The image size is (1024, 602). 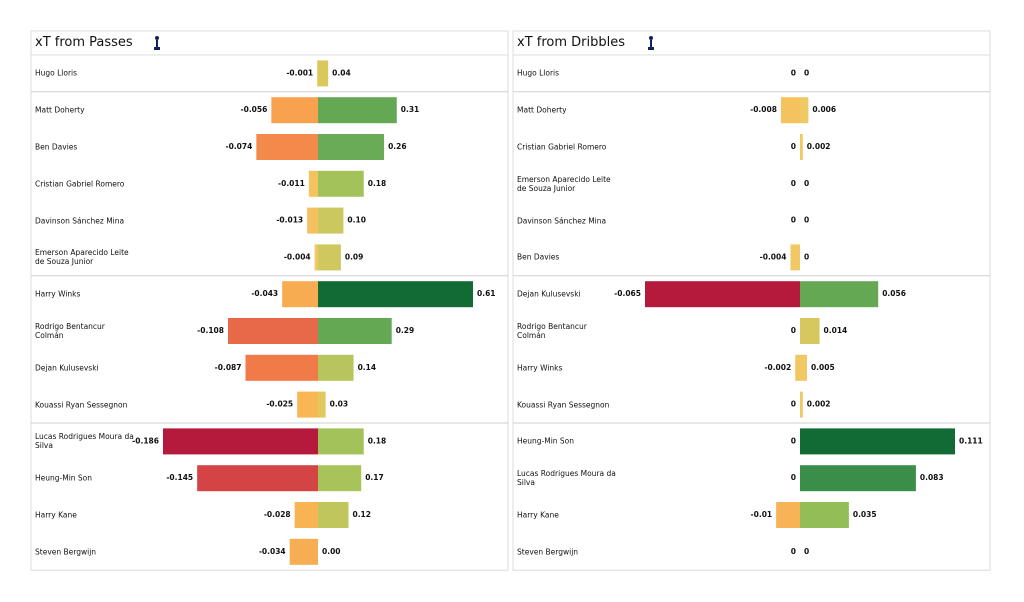 I want to click on value-label: -0.002, so click(x=777, y=367).